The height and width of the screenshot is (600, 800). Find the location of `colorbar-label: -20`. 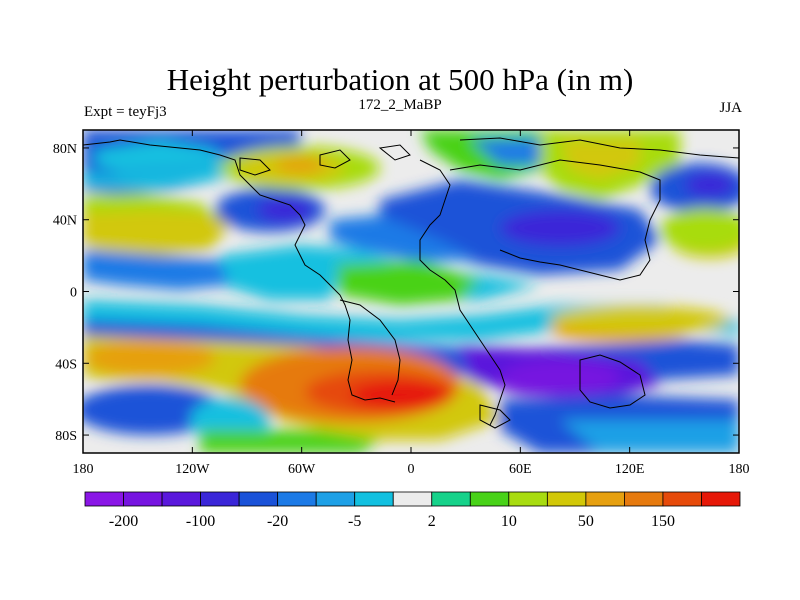

colorbar-label: -20 is located at coordinates (277, 521).